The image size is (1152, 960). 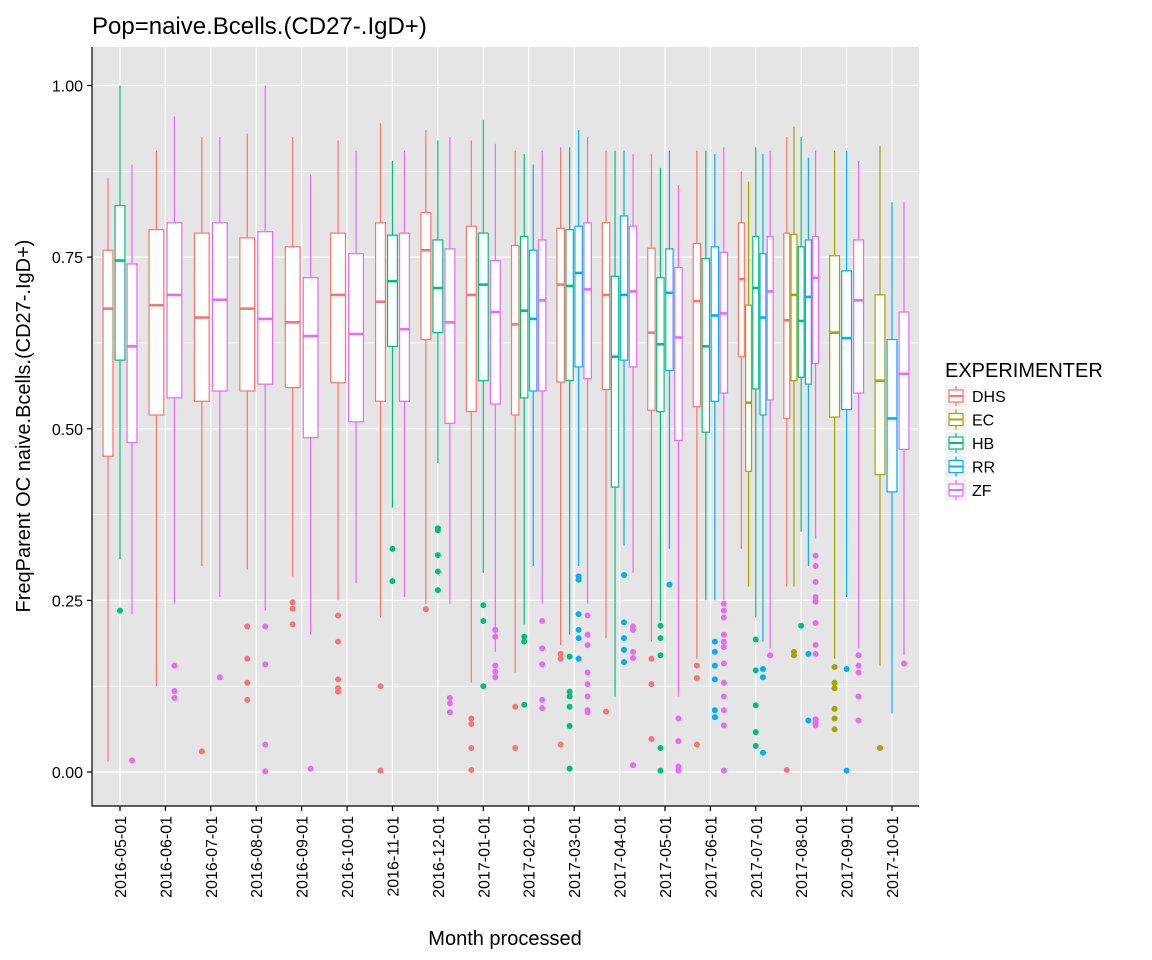 I want to click on legend-item-ZF: ZF, so click(x=968, y=490).